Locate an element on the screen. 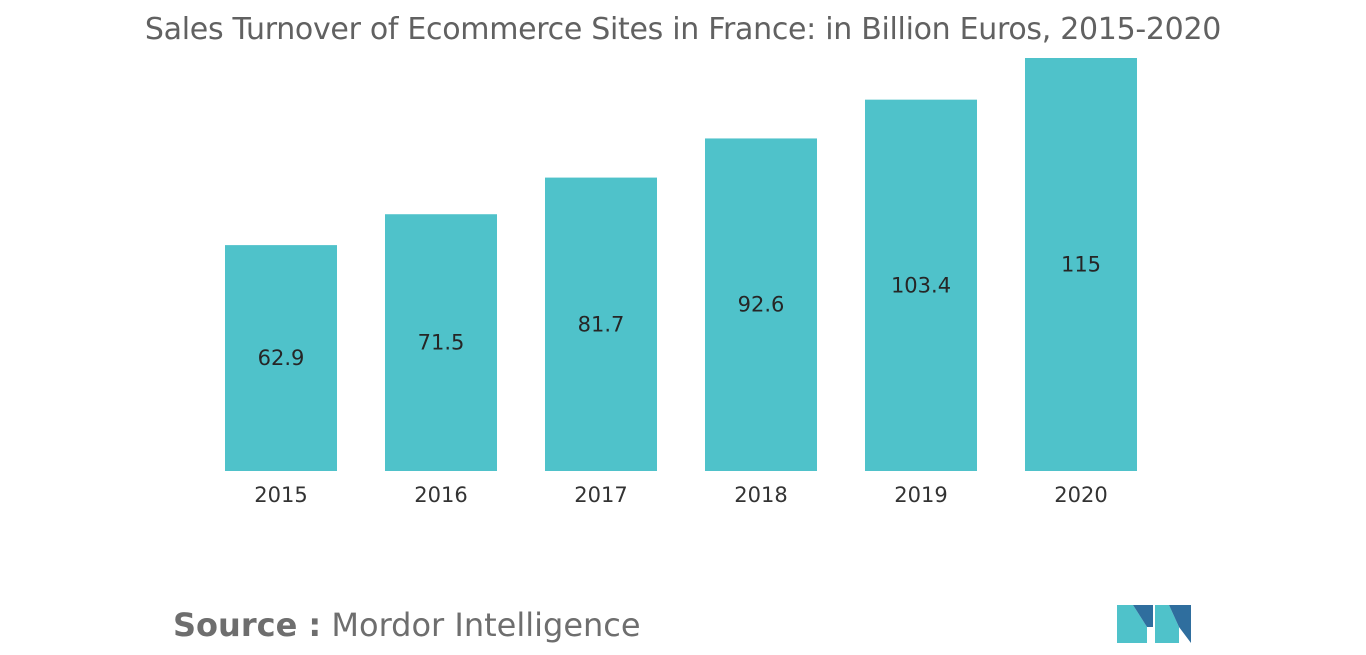 Image resolution: width=1366 pixels, height=655 pixels. source-name: Mordor Intelligence is located at coordinates (486, 625).